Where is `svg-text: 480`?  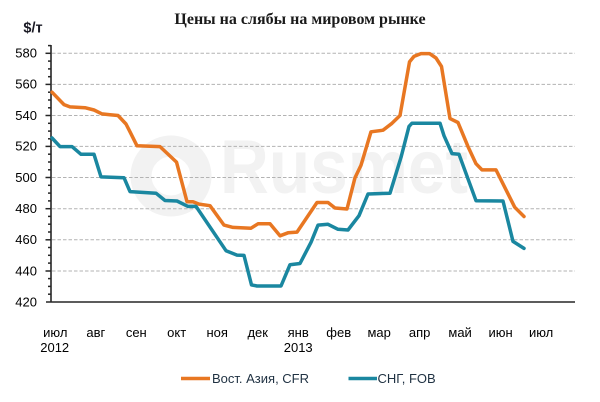
svg-text: 480 is located at coordinates (26, 208).